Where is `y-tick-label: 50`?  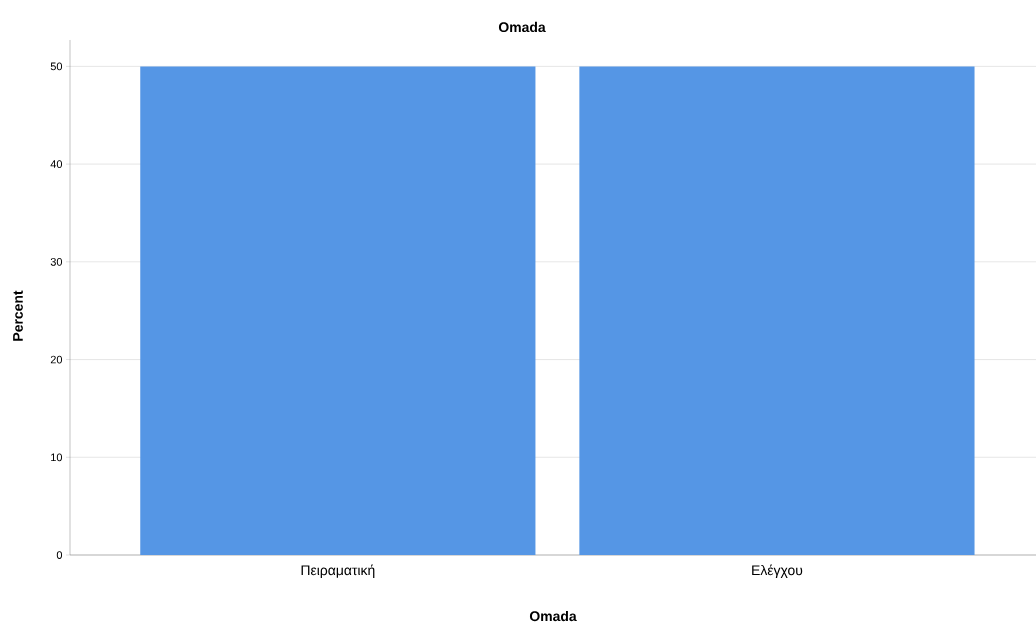
y-tick-label: 50 is located at coordinates (56, 66).